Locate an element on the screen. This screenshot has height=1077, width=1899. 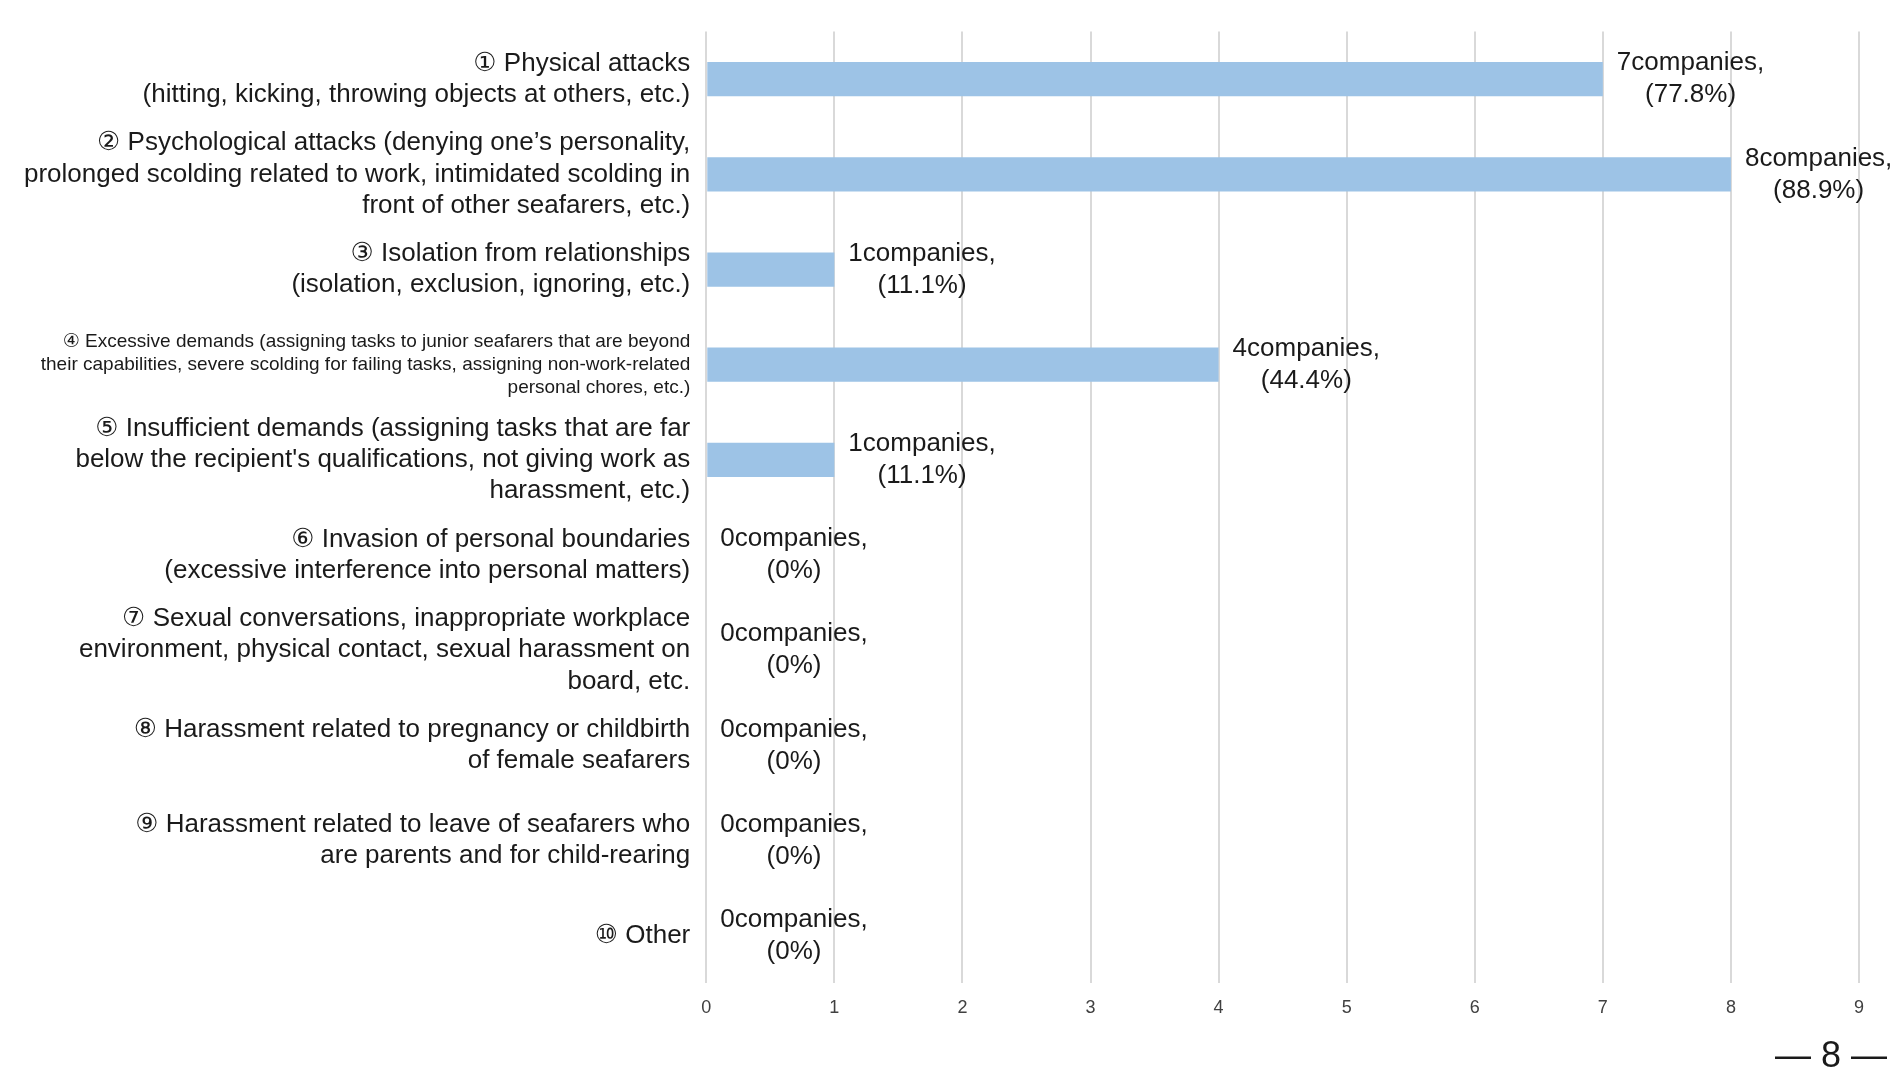
x-tick-label: 8 is located at coordinates (1730, 1007).